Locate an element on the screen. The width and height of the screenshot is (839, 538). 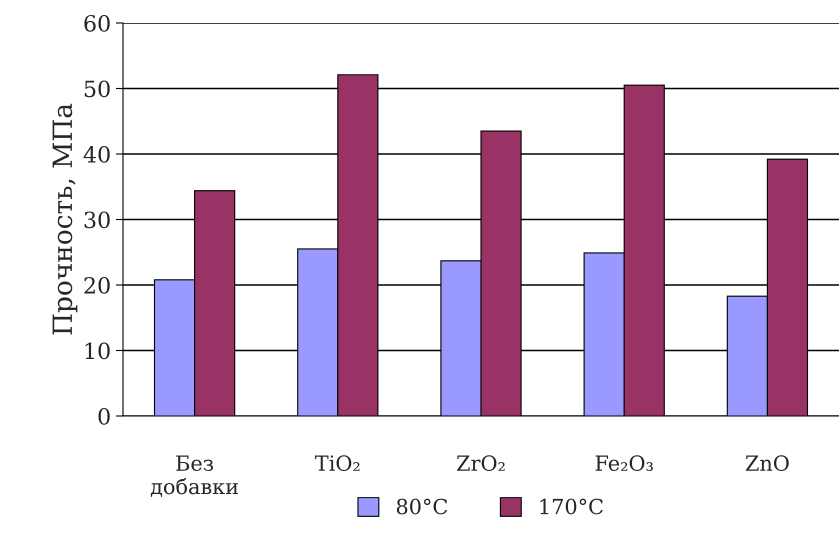
y-tick-label: 50 is located at coordinates (97, 89).